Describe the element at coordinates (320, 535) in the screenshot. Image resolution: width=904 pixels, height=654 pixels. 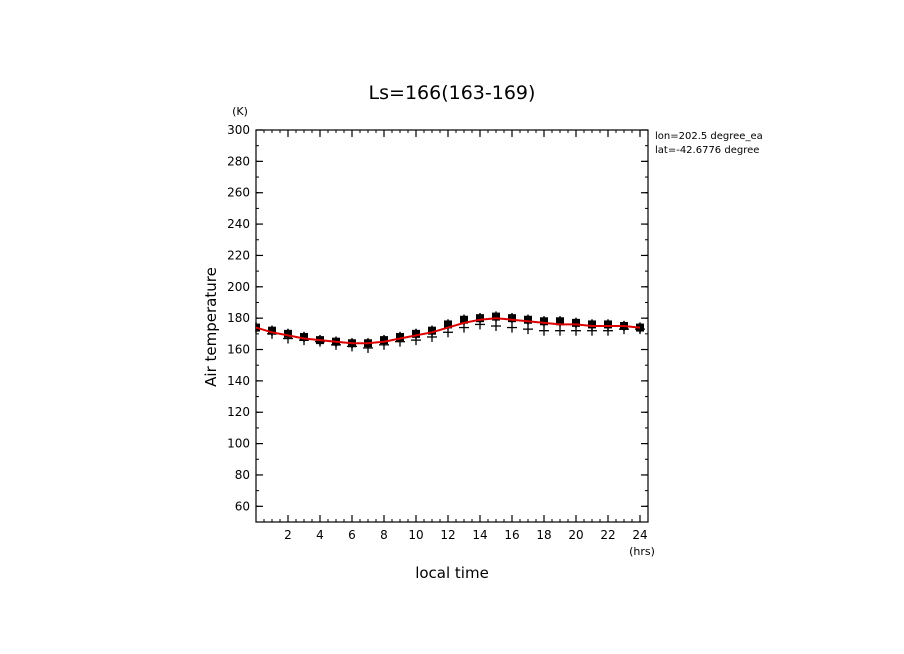
I see `x-tick-label: 4` at that location.